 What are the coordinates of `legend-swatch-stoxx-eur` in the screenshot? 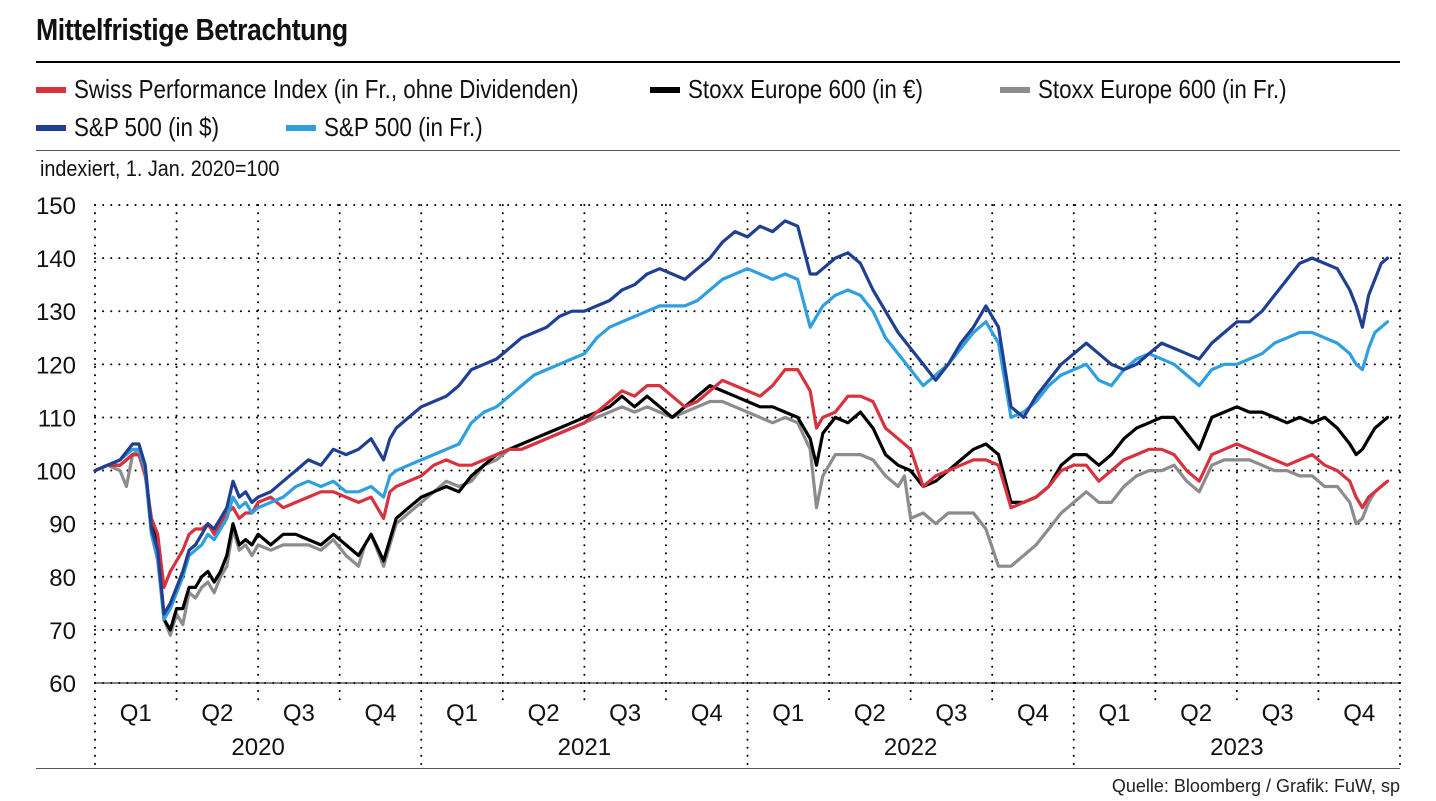 It's located at (665, 89).